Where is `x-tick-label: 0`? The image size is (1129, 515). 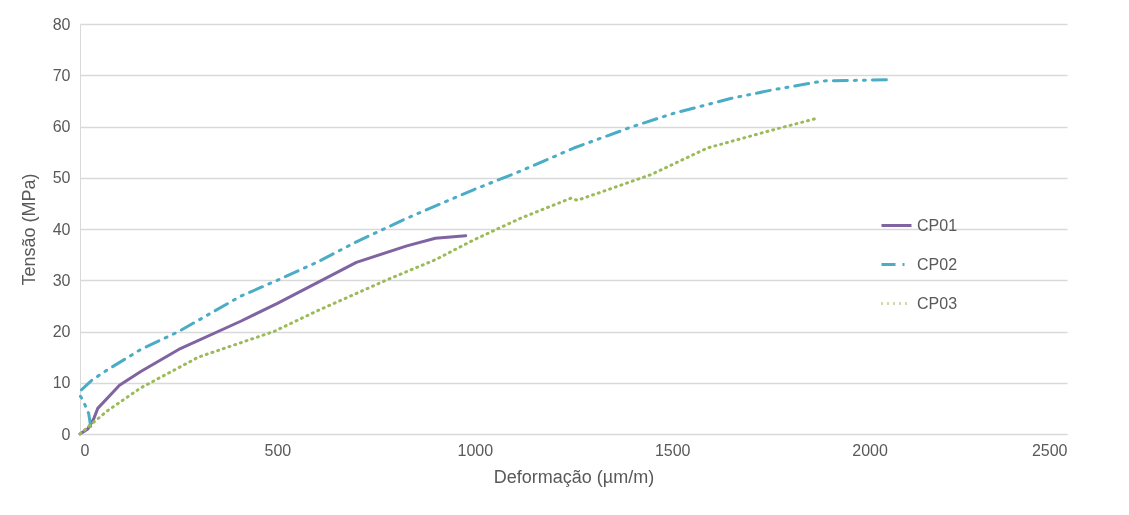 x-tick-label: 0 is located at coordinates (85, 450).